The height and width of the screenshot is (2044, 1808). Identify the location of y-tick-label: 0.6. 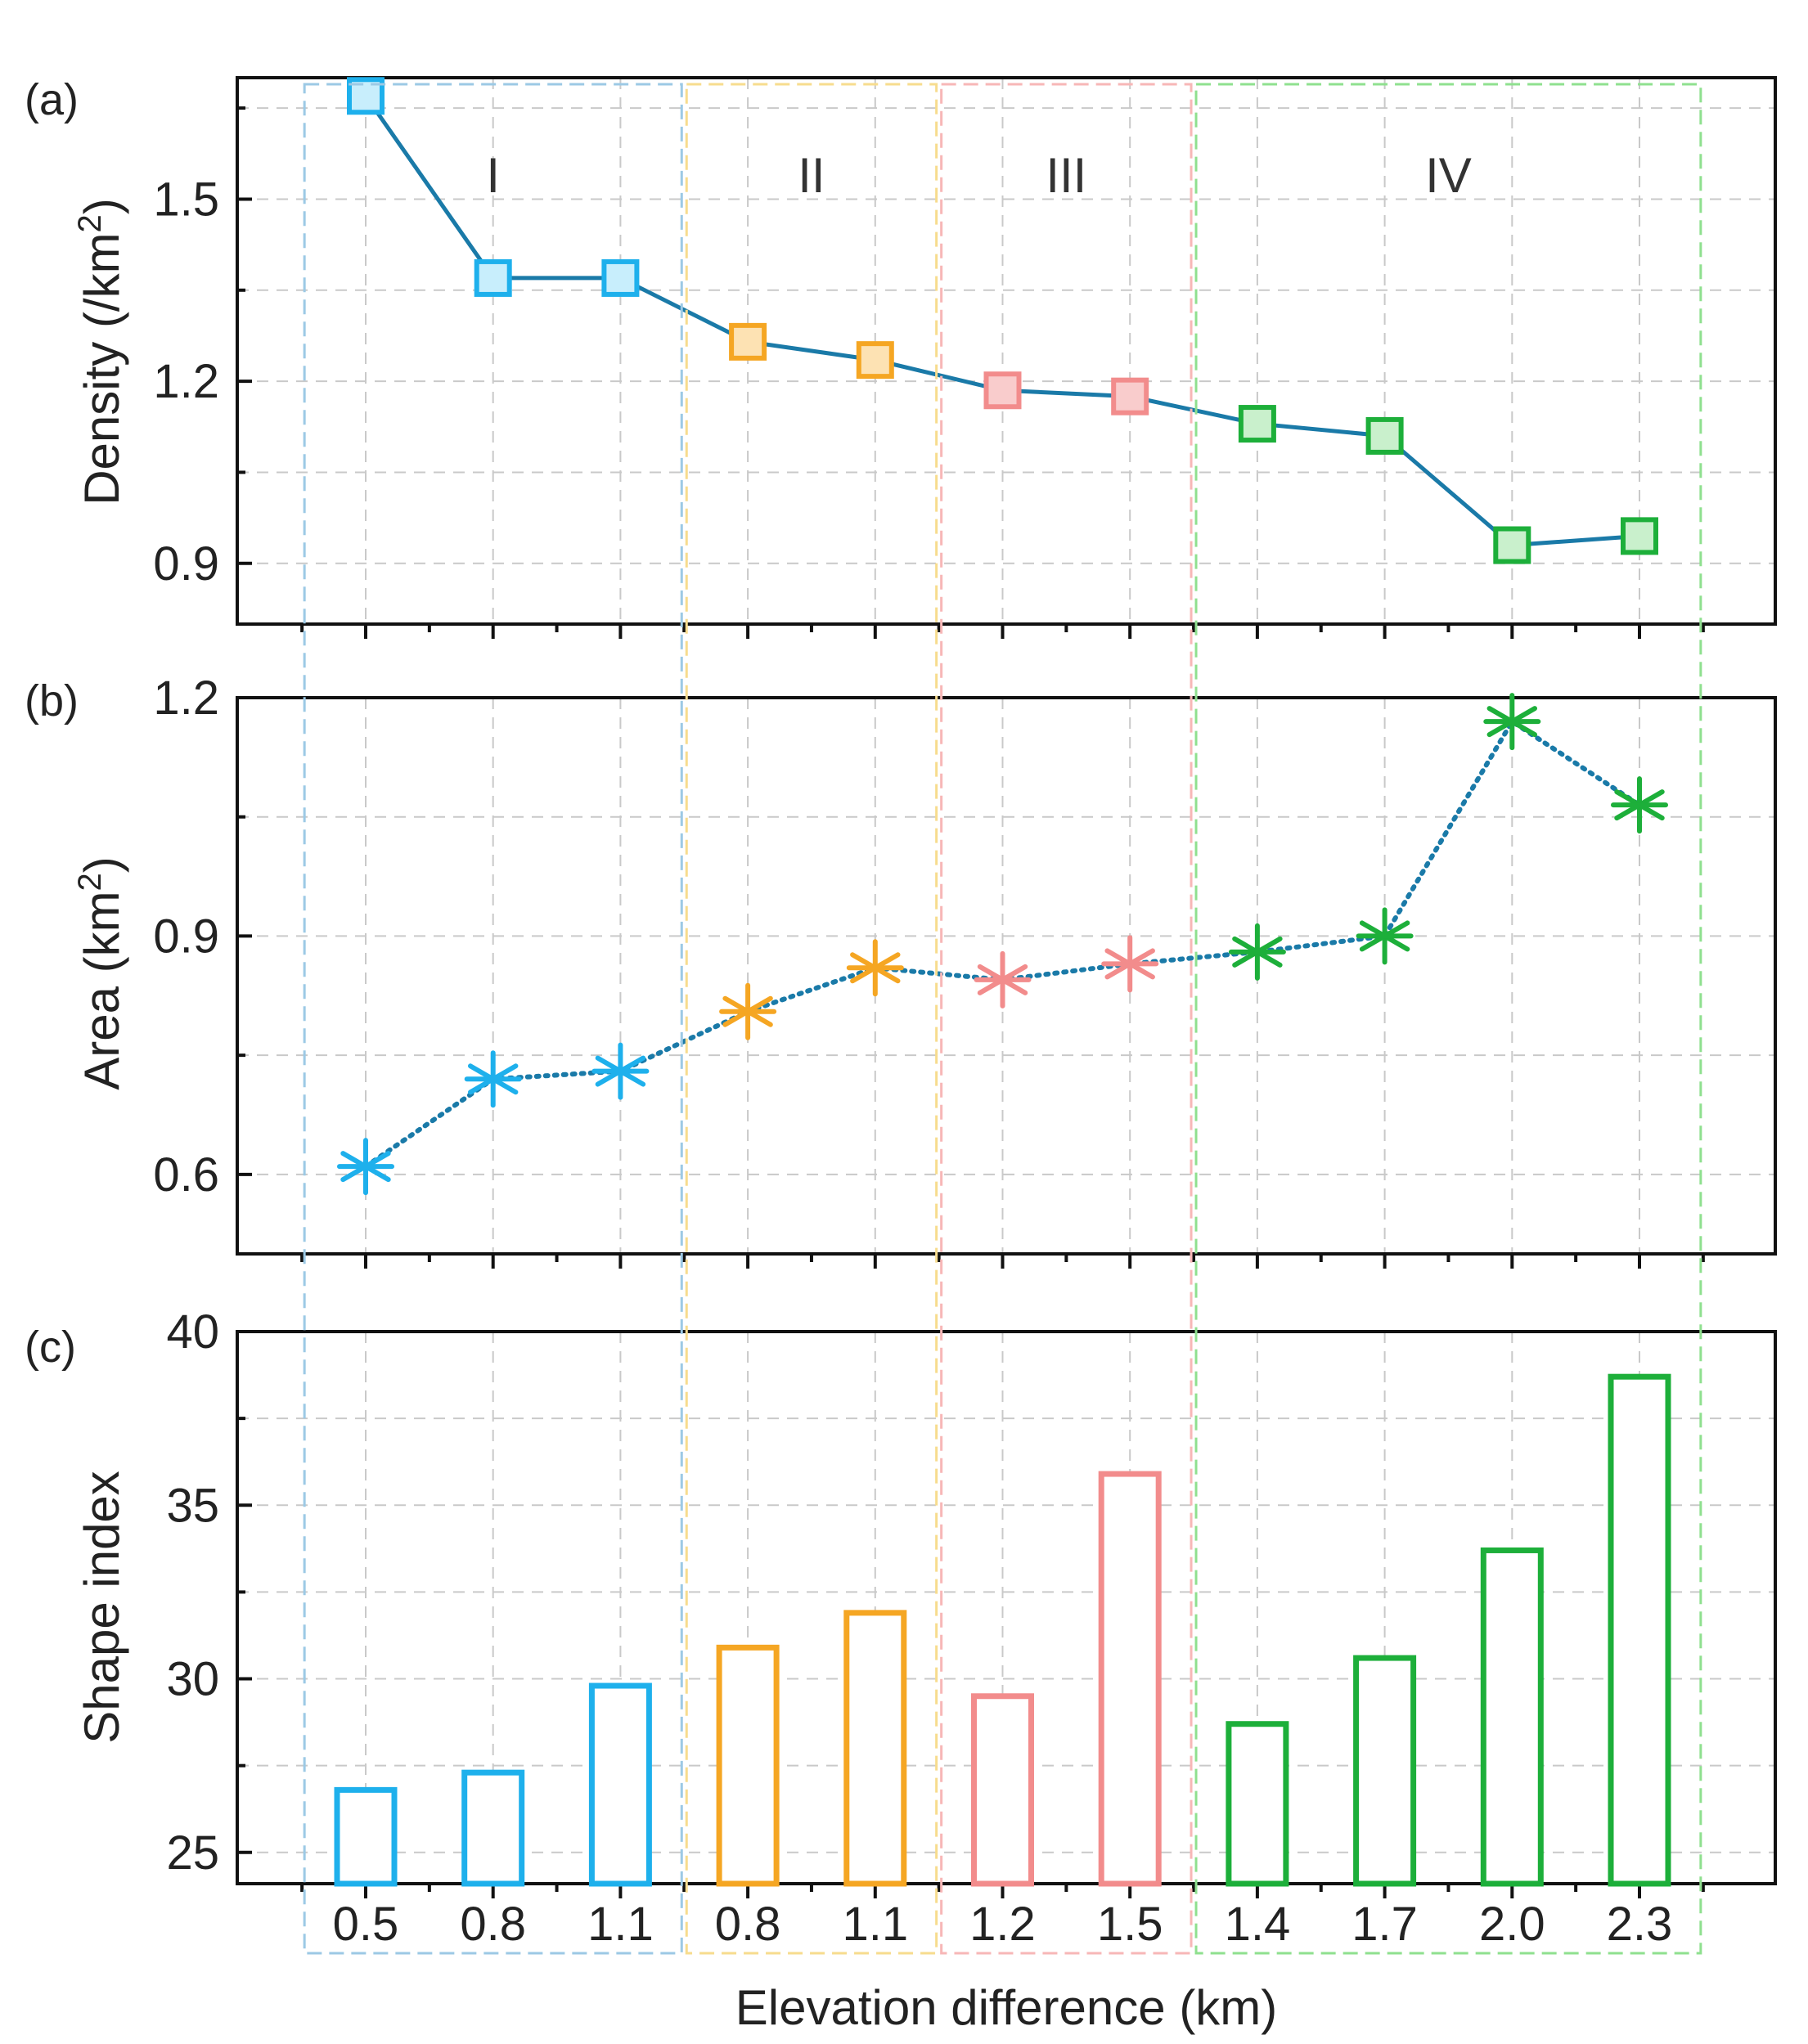
(186, 1175).